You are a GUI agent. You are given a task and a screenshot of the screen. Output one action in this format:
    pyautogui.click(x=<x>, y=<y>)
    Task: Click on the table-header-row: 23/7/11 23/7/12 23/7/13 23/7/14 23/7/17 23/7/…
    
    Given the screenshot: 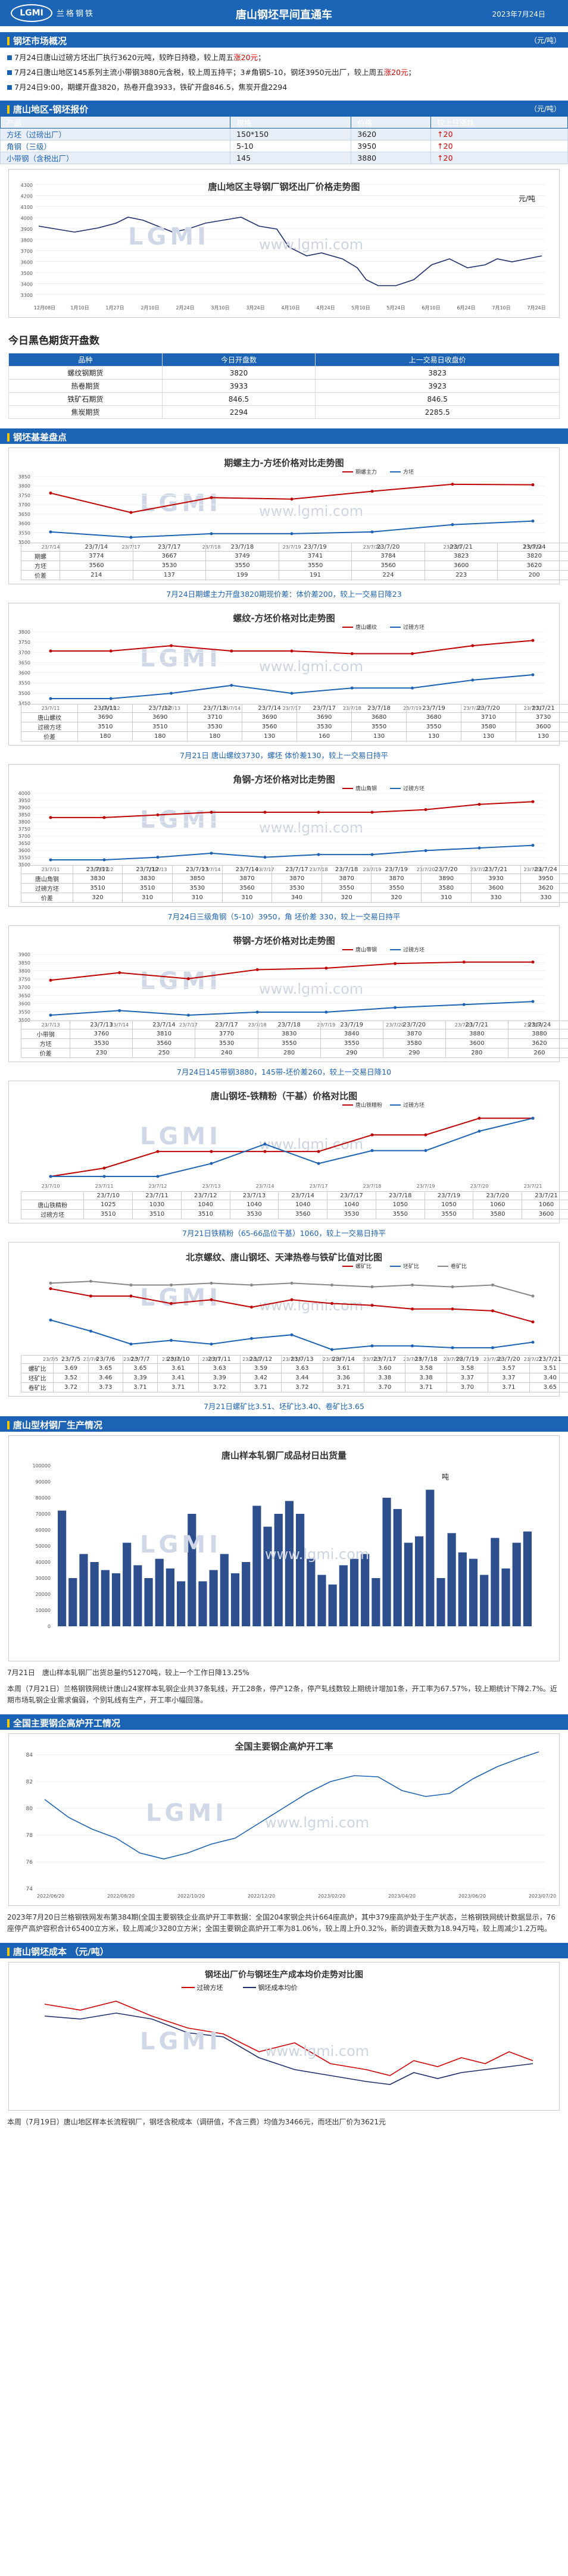 What is the action you would take?
    pyautogui.click(x=294, y=708)
    